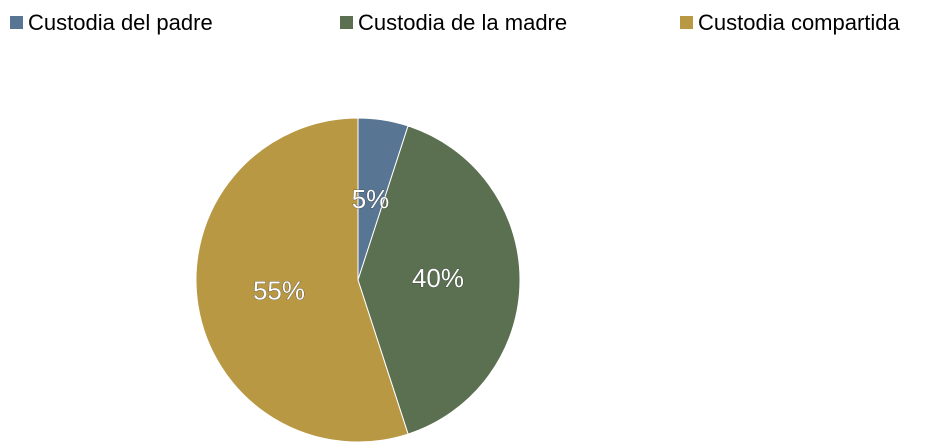 Image resolution: width=944 pixels, height=442 pixels. I want to click on pie-slice, so click(439, 280).